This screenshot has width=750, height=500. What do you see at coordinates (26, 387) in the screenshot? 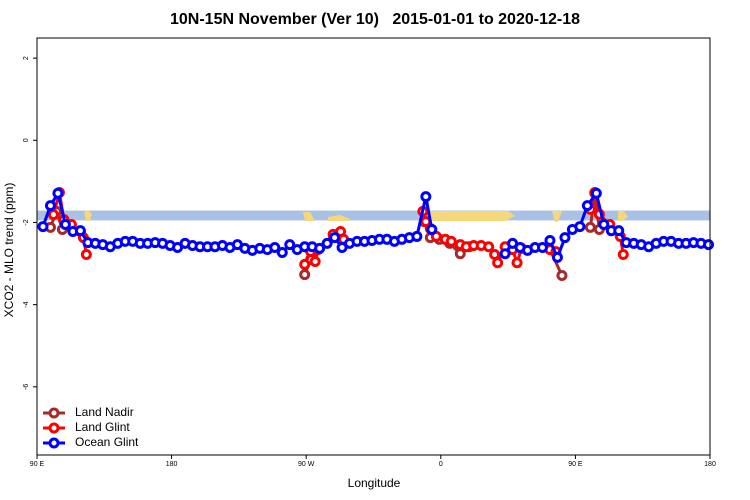
I see `y-tick-label: -6` at bounding box center [26, 387].